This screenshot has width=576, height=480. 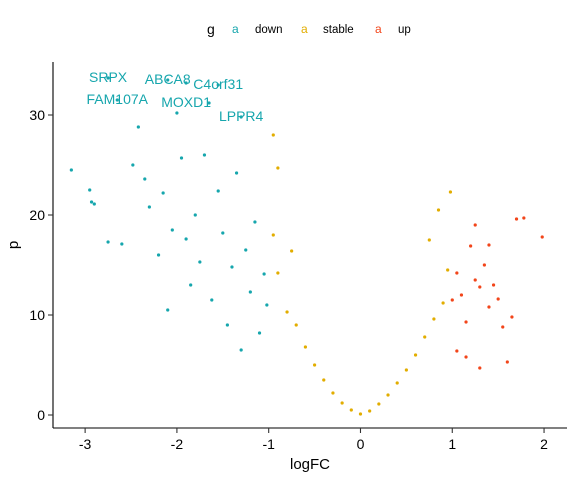 What do you see at coordinates (13, 245) in the screenshot?
I see `y-axis-title: p` at bounding box center [13, 245].